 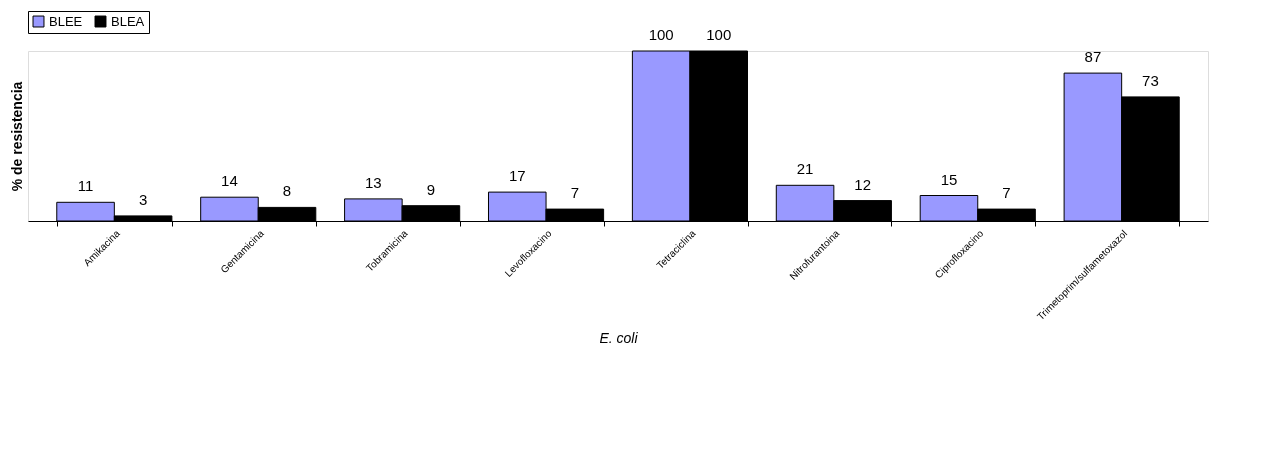 What do you see at coordinates (862, 184) in the screenshot?
I see `data-label: 12` at bounding box center [862, 184].